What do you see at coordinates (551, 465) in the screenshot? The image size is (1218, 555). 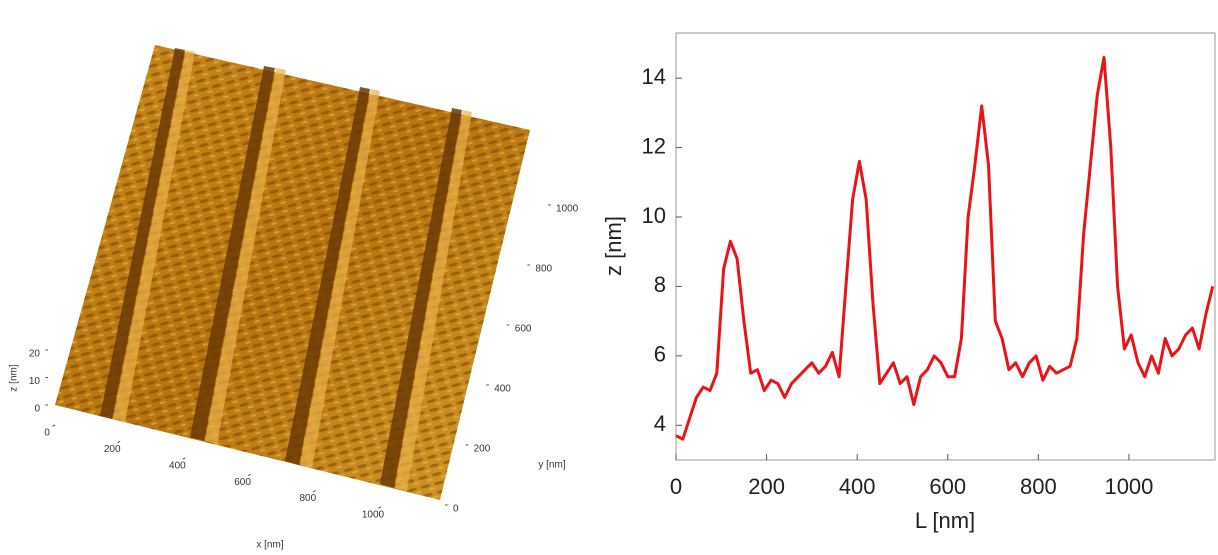 I see `y-axis-label: y [nm]` at bounding box center [551, 465].